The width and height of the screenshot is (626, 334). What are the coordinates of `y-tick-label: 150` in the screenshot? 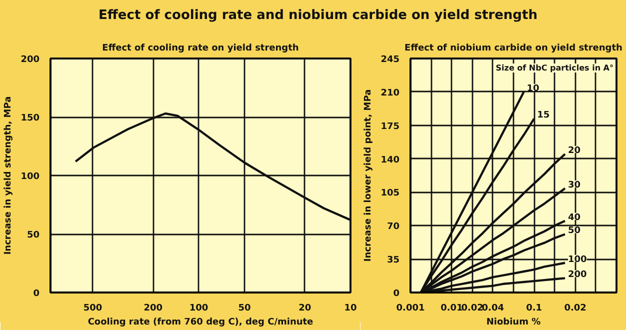 It's located at (30, 119).